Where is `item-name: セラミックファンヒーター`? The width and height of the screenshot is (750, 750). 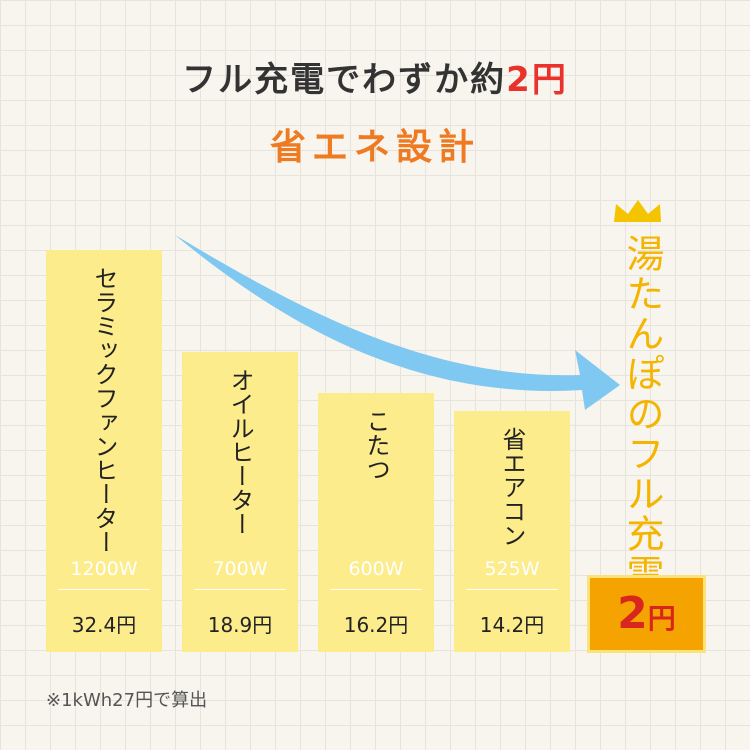
item-name: セラミックファンヒーター is located at coordinates (104, 410).